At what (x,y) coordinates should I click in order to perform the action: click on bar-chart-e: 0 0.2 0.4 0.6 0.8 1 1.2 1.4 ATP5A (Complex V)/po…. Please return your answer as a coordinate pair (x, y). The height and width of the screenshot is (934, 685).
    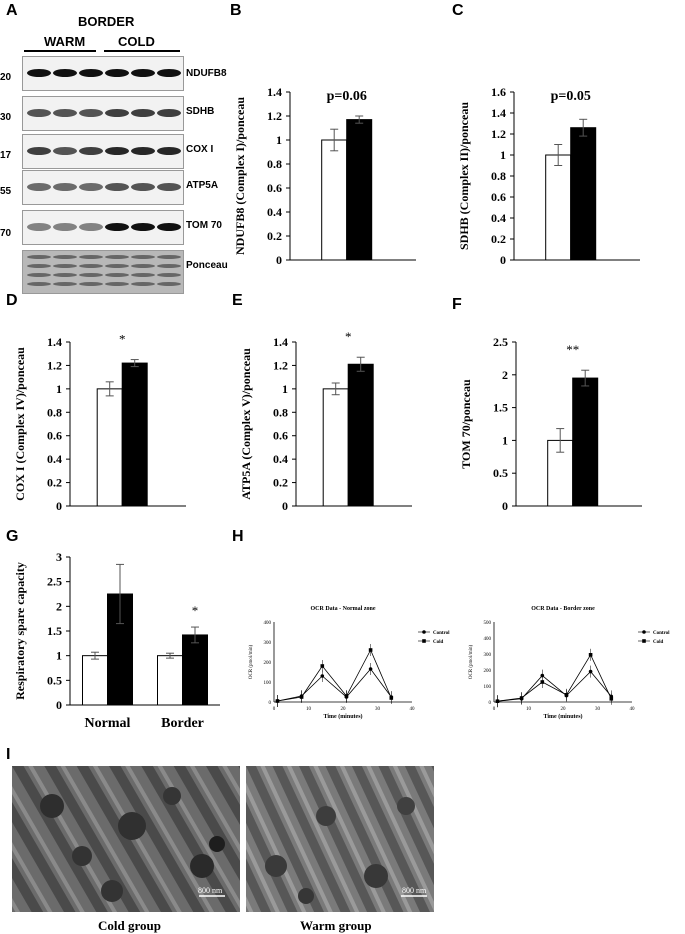
    Looking at the image, I should click on (325, 421).